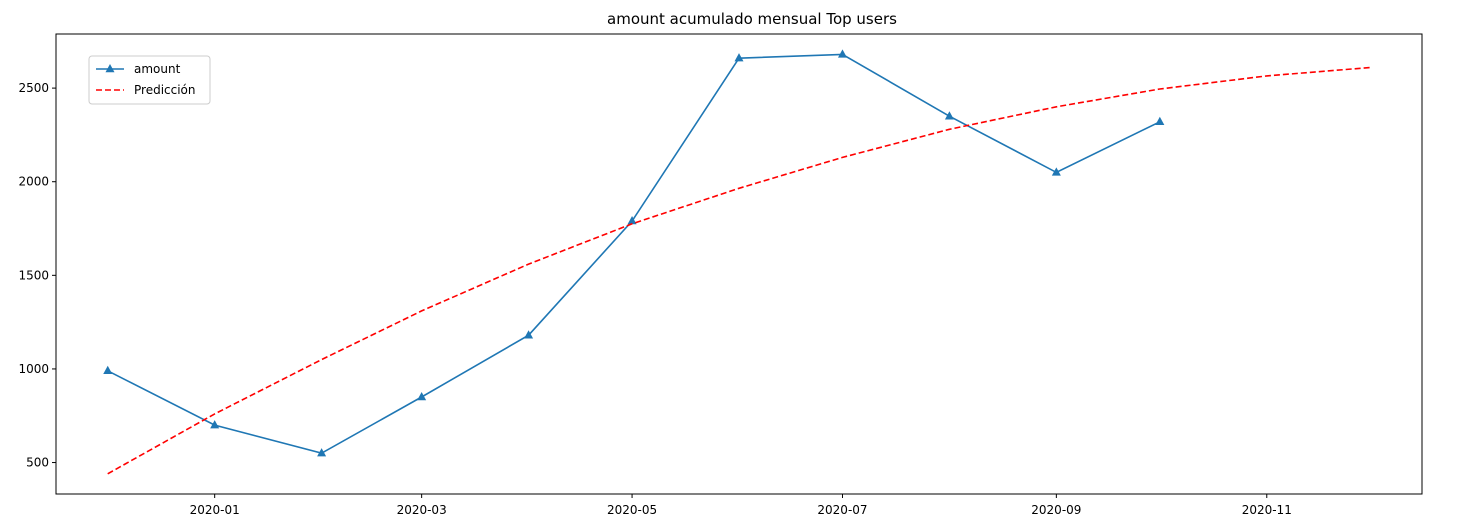  What do you see at coordinates (33, 275) in the screenshot?
I see `y-tick-label: 1500` at bounding box center [33, 275].